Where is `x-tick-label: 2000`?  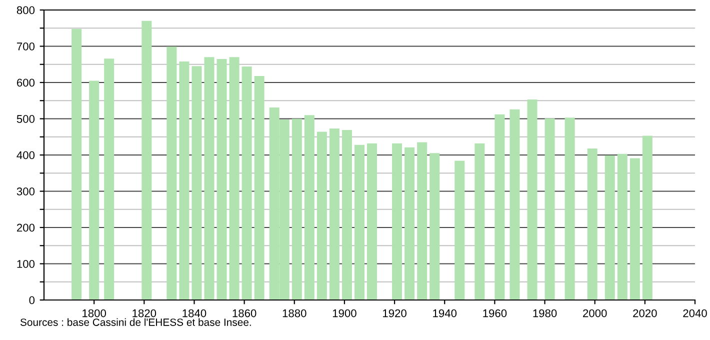
x-tick-label: 2000 is located at coordinates (595, 313).